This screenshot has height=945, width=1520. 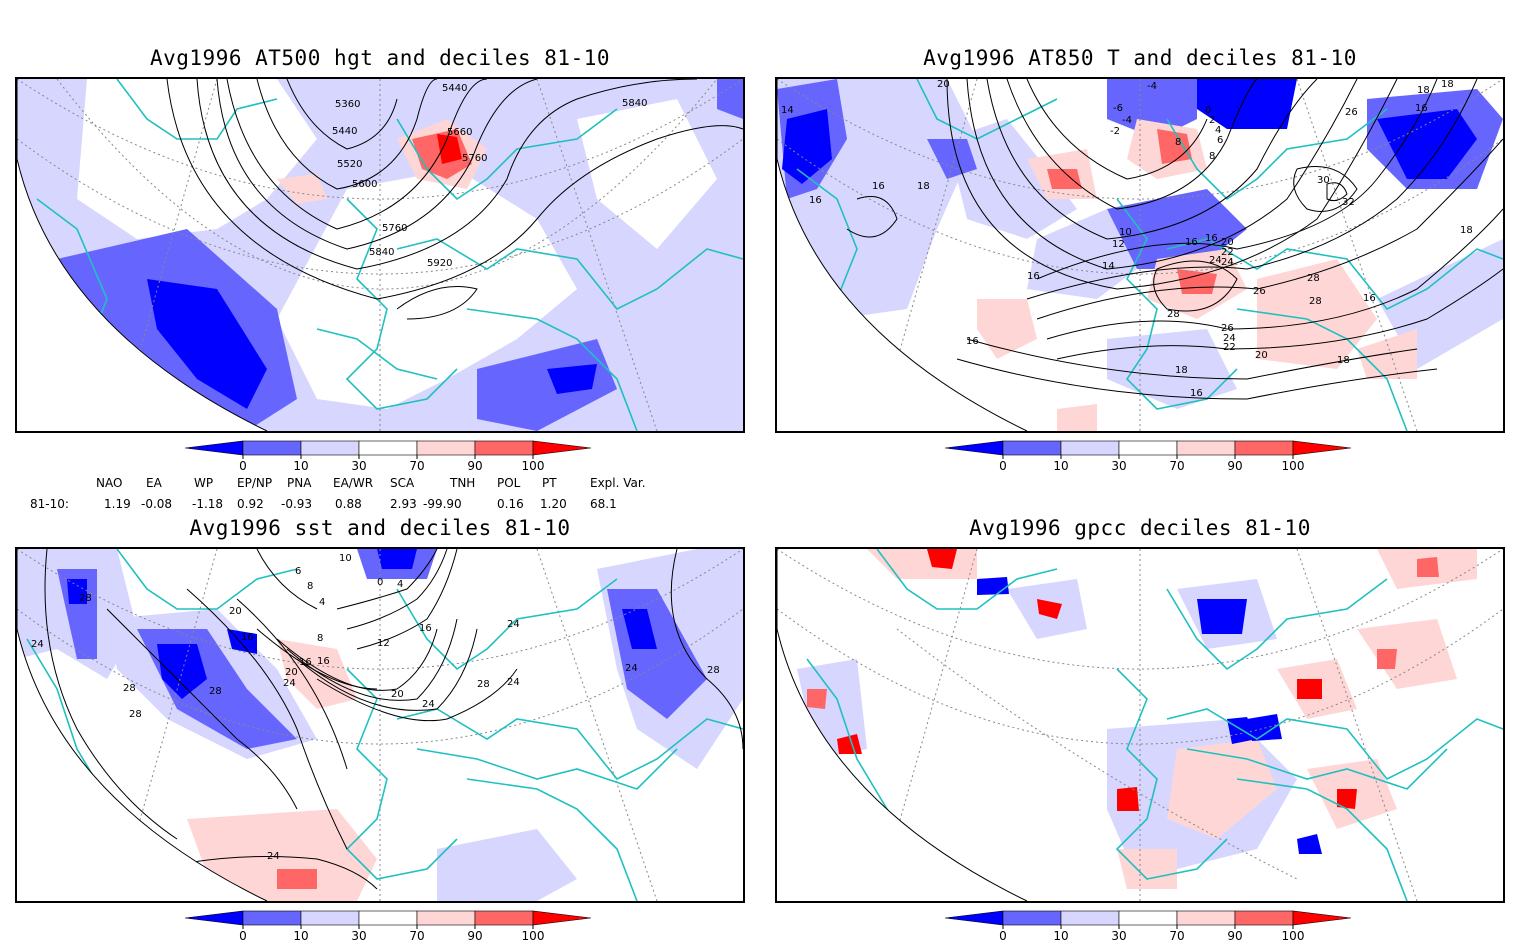 I want to click on index-value-eawr: 0.88, so click(x=348, y=504).